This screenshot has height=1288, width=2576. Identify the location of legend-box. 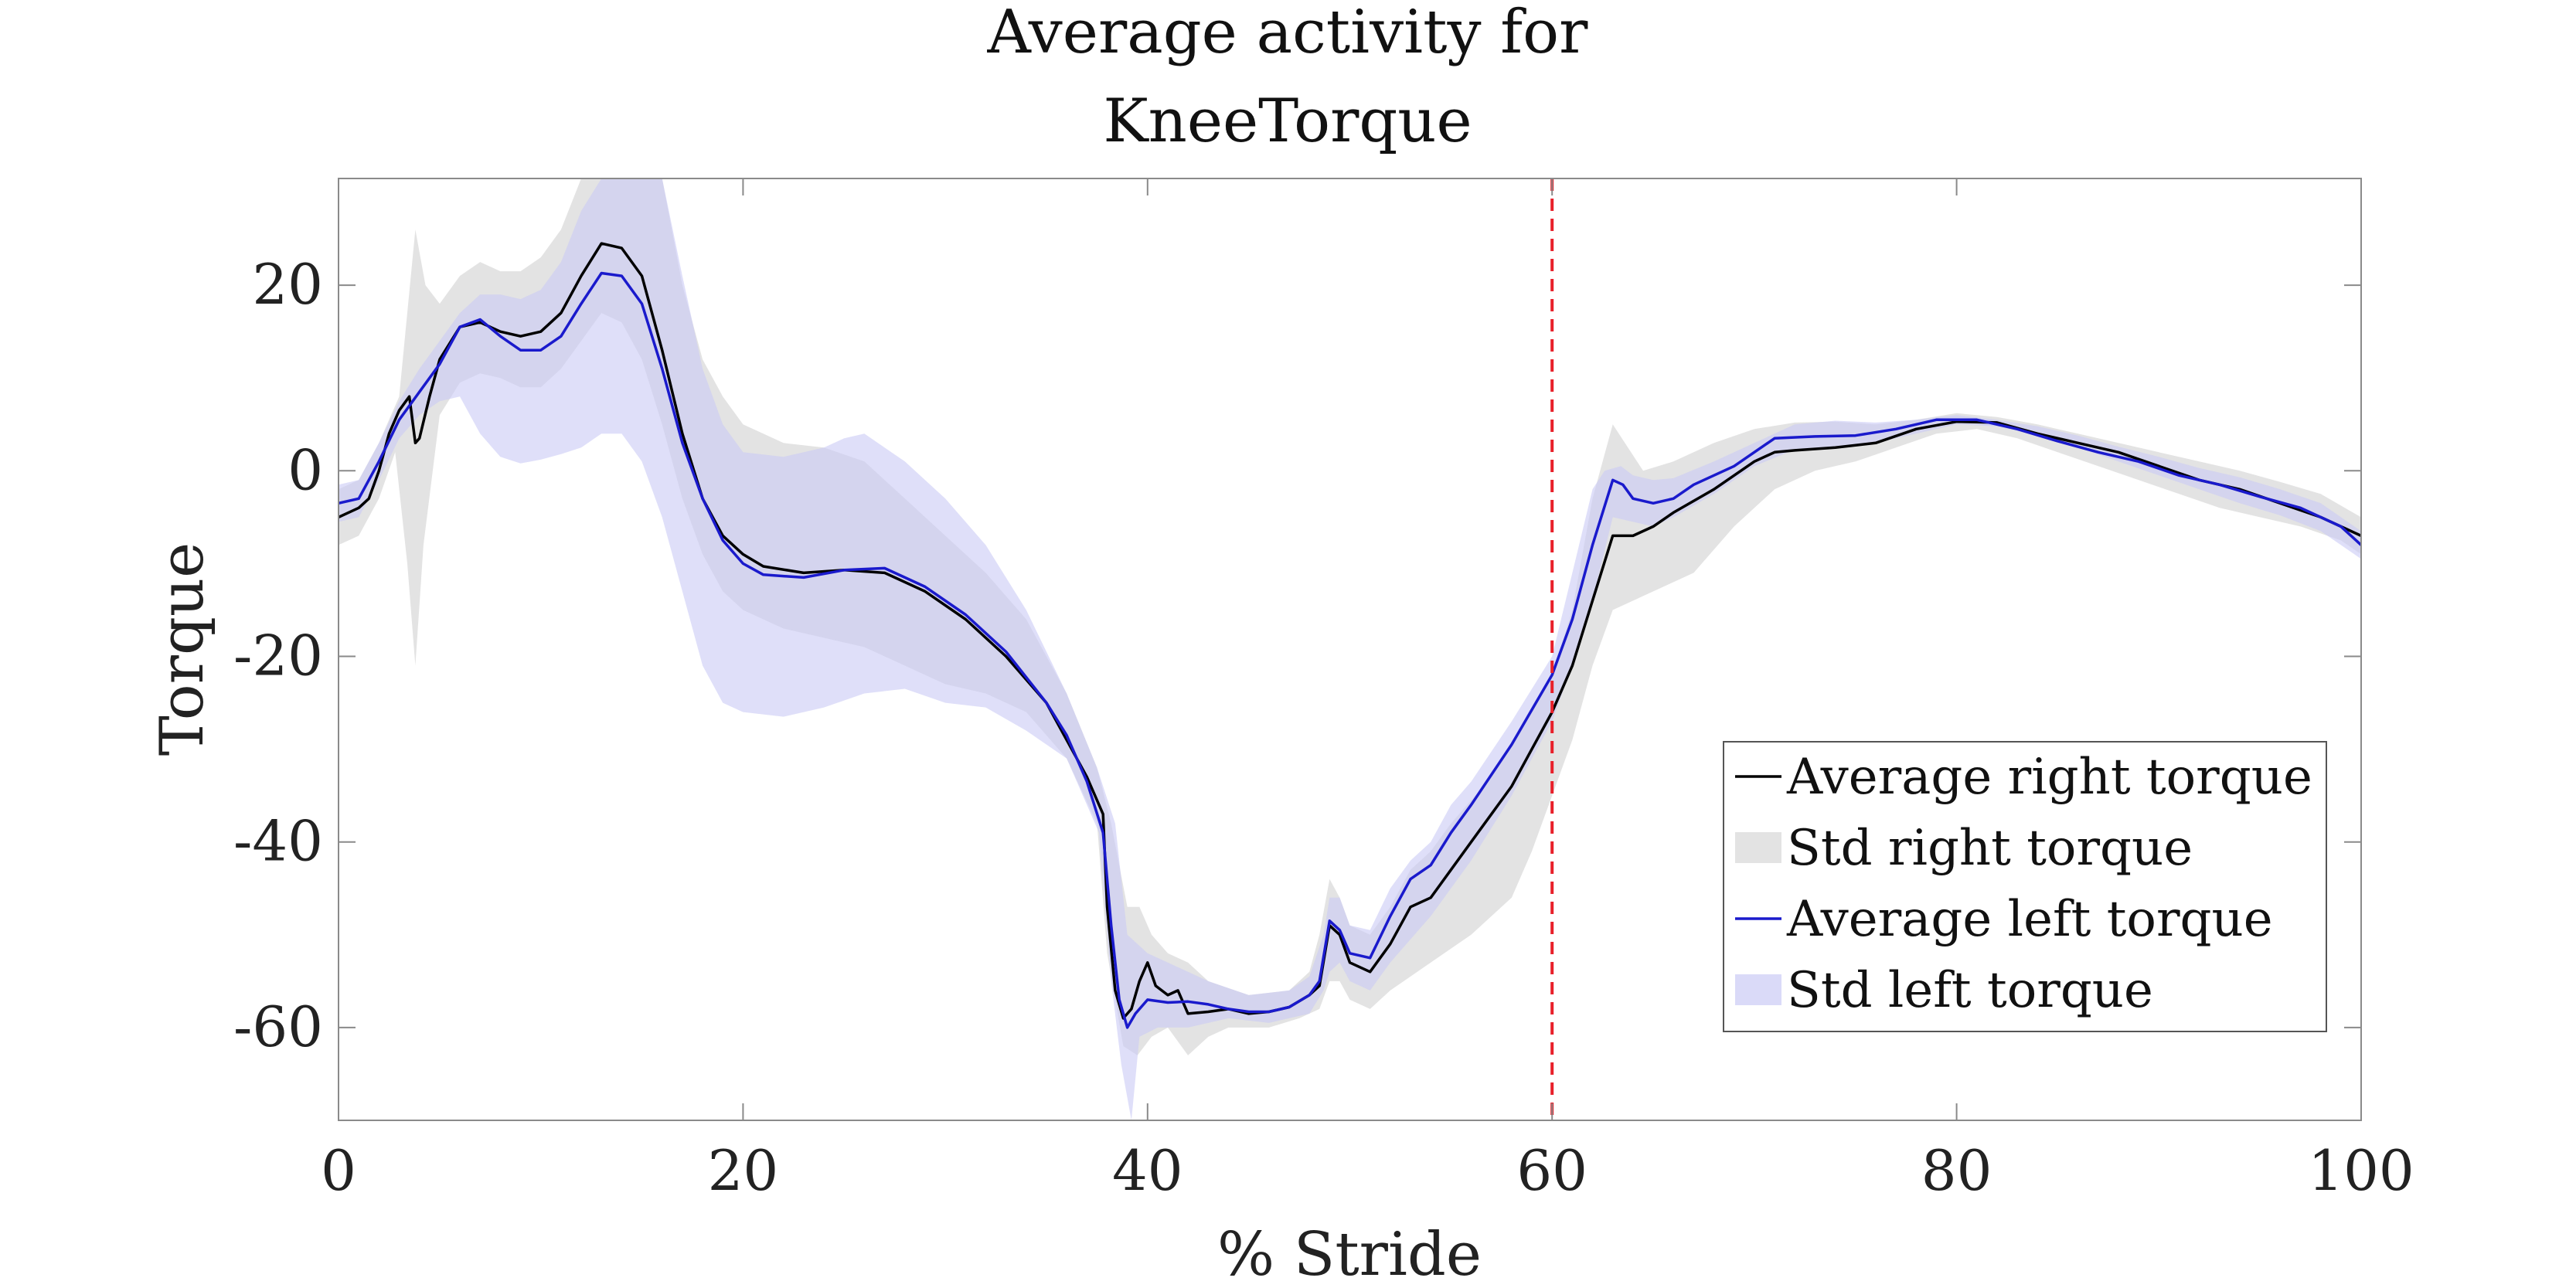
(2025, 886).